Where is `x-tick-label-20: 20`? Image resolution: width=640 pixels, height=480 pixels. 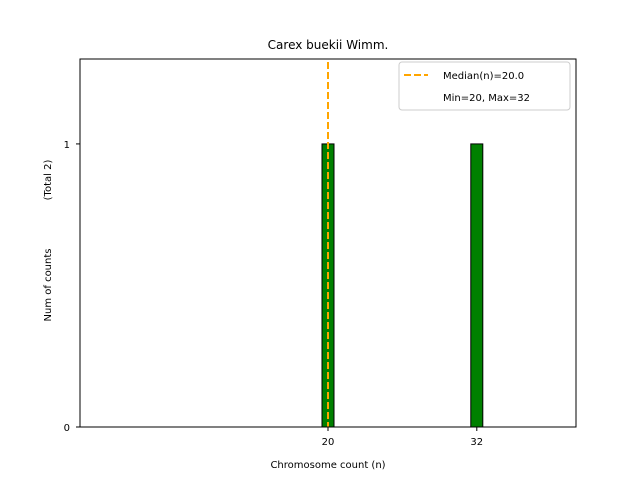
x-tick-label-20: 20 is located at coordinates (328, 442).